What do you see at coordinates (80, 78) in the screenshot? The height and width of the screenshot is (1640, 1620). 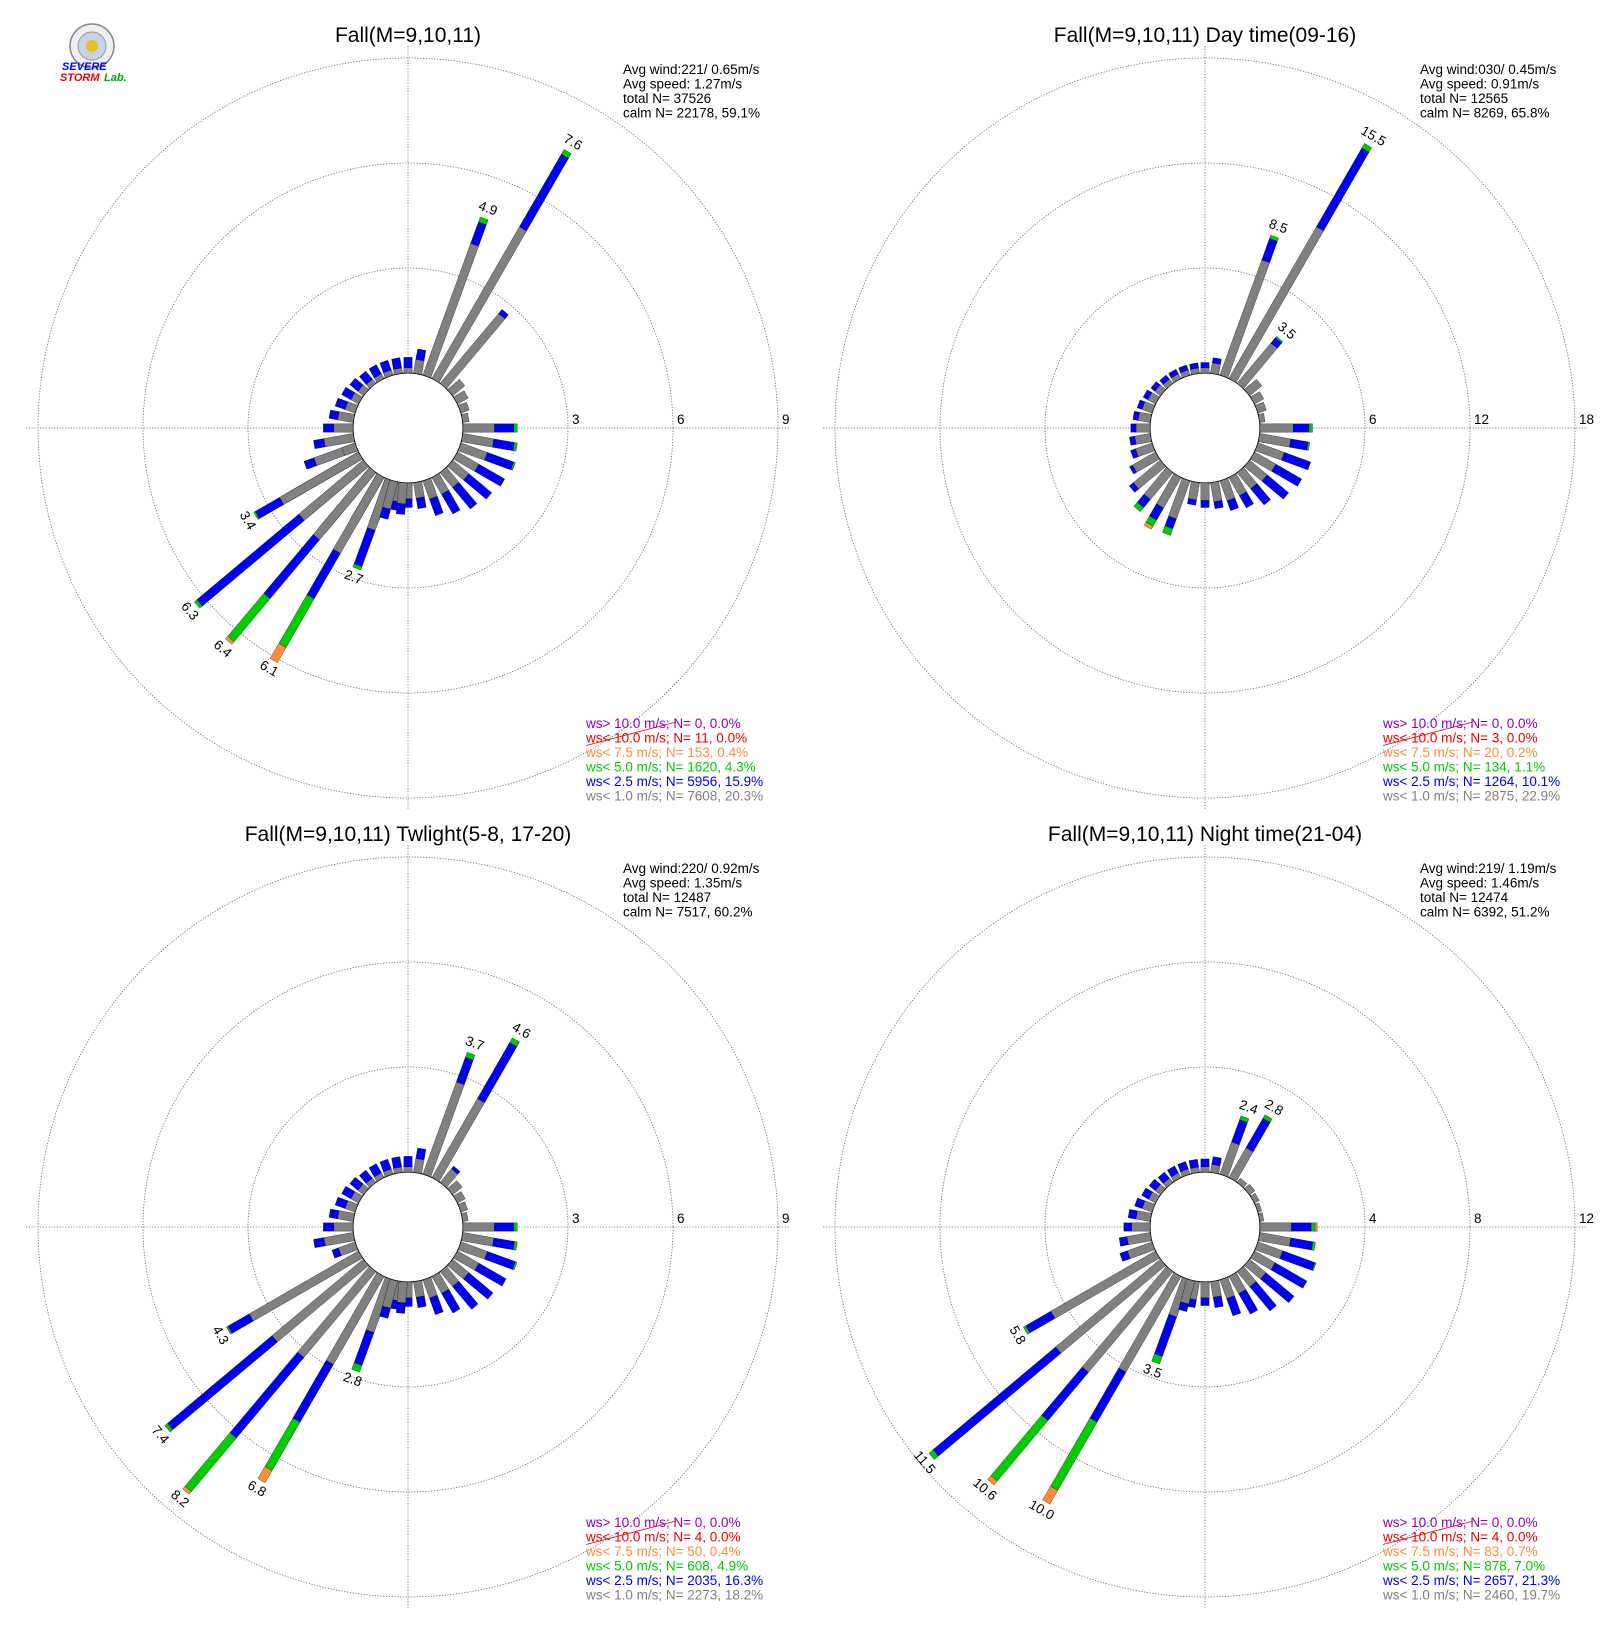 I see `logo-text-bottom: STORM` at bounding box center [80, 78].